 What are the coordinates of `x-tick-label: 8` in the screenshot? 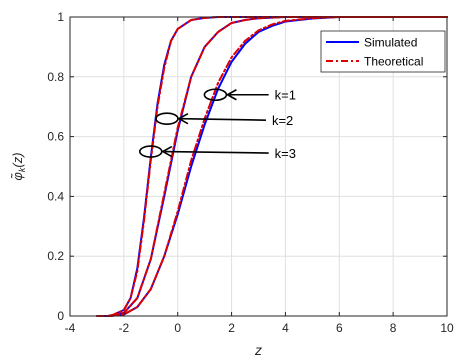 It's located at (393, 328).